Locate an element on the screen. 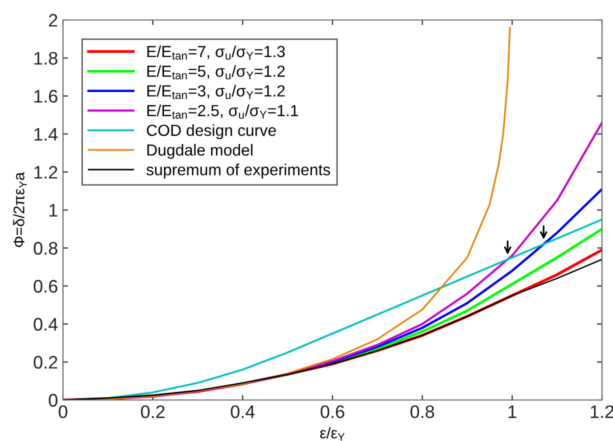  y-tick-label: 0.6 is located at coordinates (46, 286).